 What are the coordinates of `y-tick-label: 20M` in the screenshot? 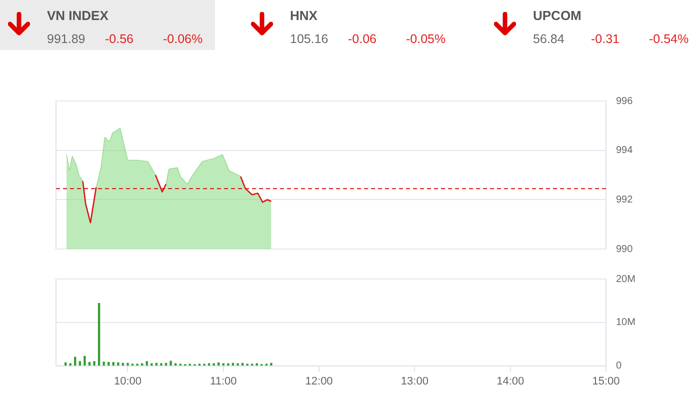 It's located at (626, 279).